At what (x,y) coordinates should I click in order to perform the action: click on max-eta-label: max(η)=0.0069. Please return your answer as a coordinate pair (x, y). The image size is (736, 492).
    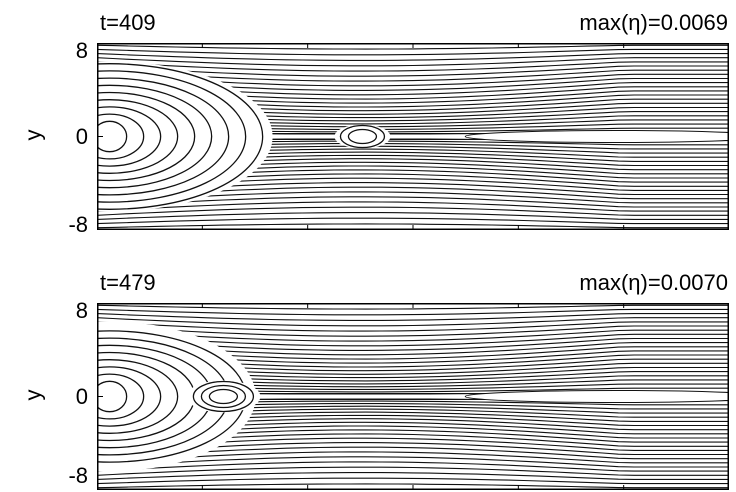
    Looking at the image, I should click on (653, 22).